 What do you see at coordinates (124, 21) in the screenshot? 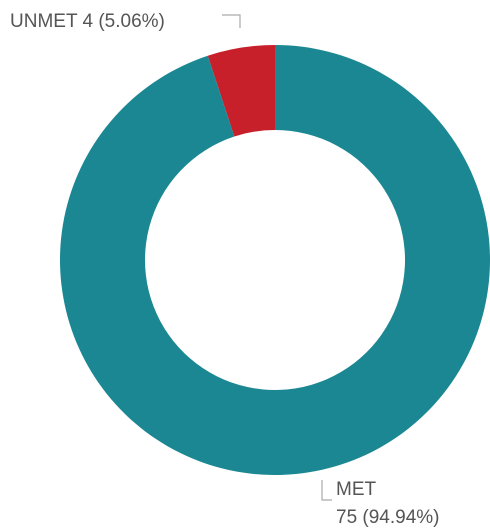
I see `value-label: 4 (5.06%)` at bounding box center [124, 21].